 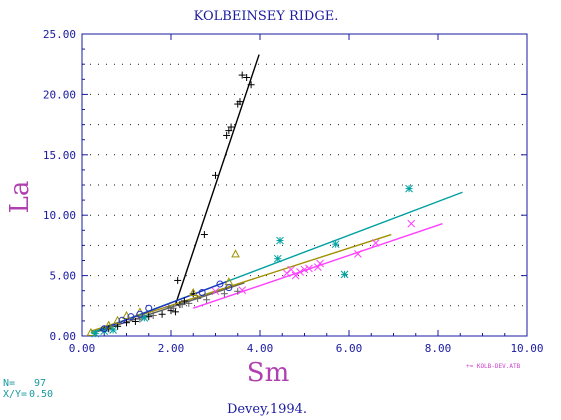 I want to click on chart-title: KOLBEINSEY RIDGE., so click(x=266, y=16).